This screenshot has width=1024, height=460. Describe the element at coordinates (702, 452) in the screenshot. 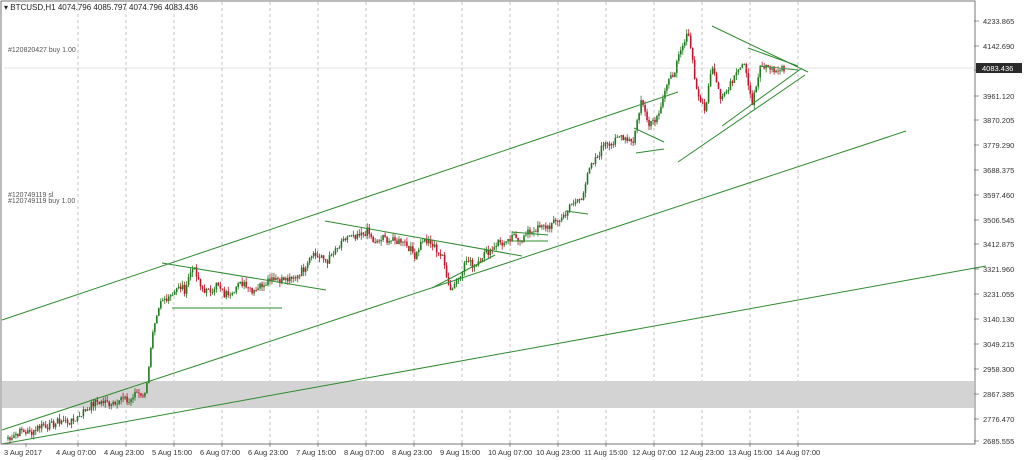

I see `x-tick-label: 12 Aug 23:00` at that location.